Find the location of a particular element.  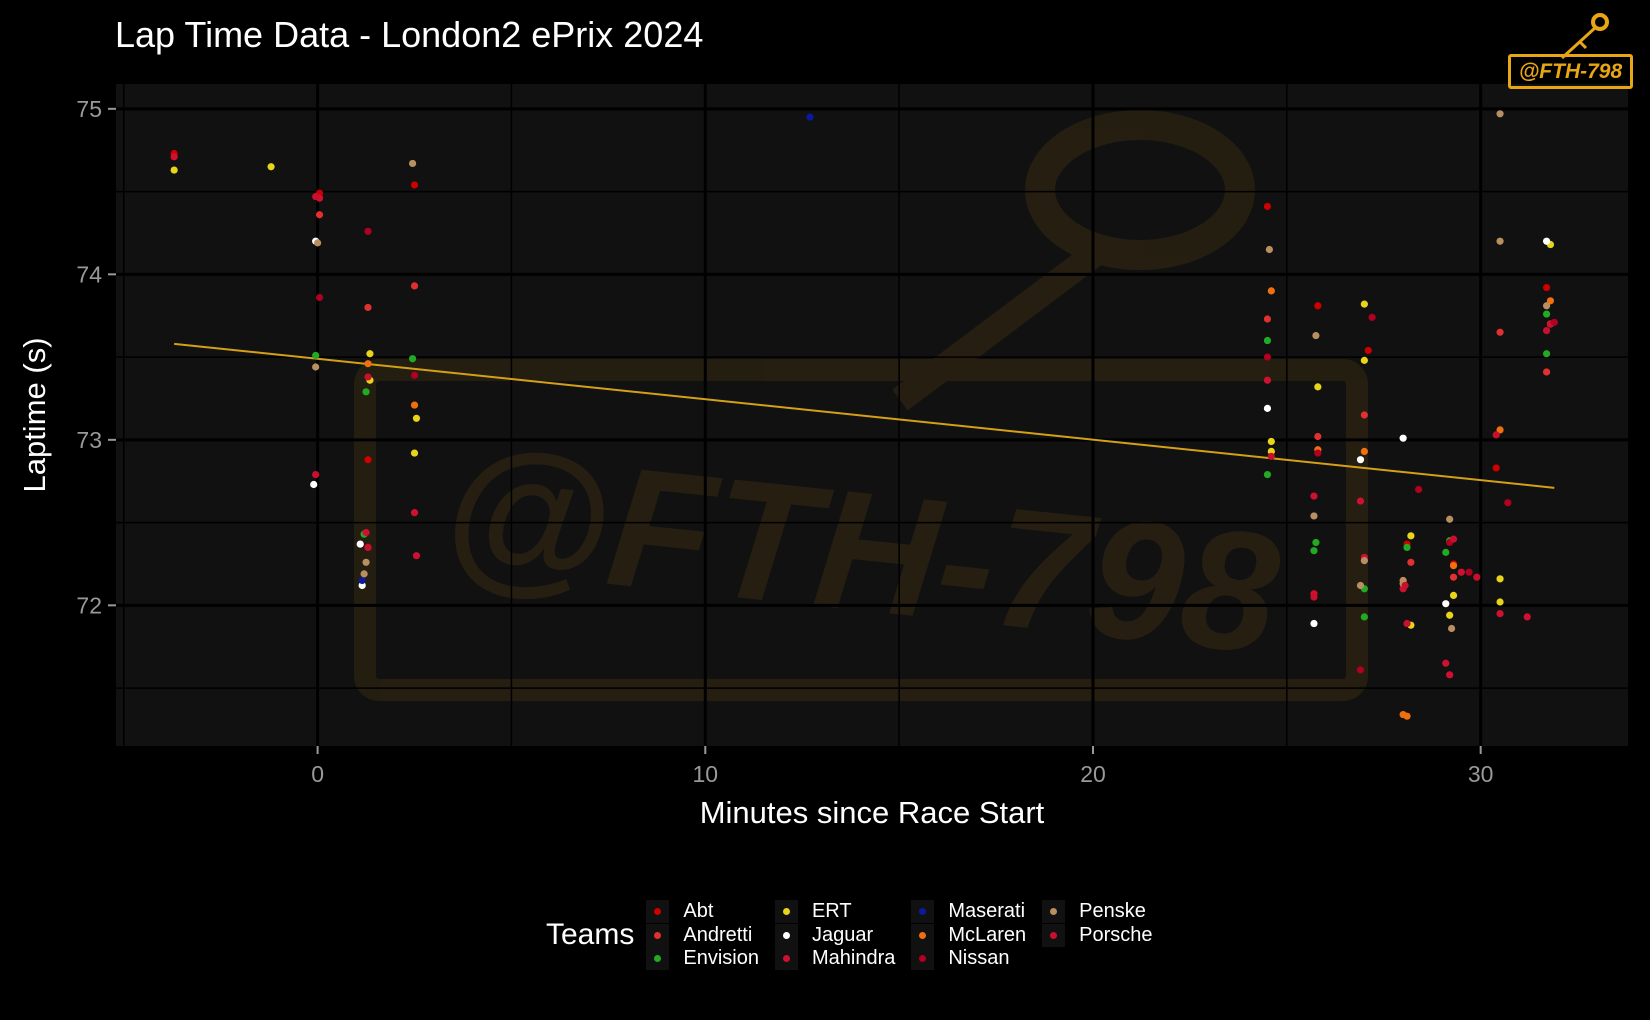

legend-label: Envision is located at coordinates (721, 958).